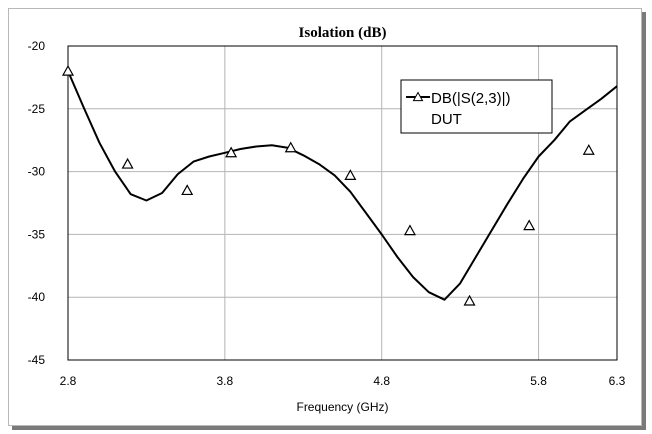 This screenshot has width=652, height=434. What do you see at coordinates (538, 381) in the screenshot?
I see `x-tick-label: 5.8` at bounding box center [538, 381].